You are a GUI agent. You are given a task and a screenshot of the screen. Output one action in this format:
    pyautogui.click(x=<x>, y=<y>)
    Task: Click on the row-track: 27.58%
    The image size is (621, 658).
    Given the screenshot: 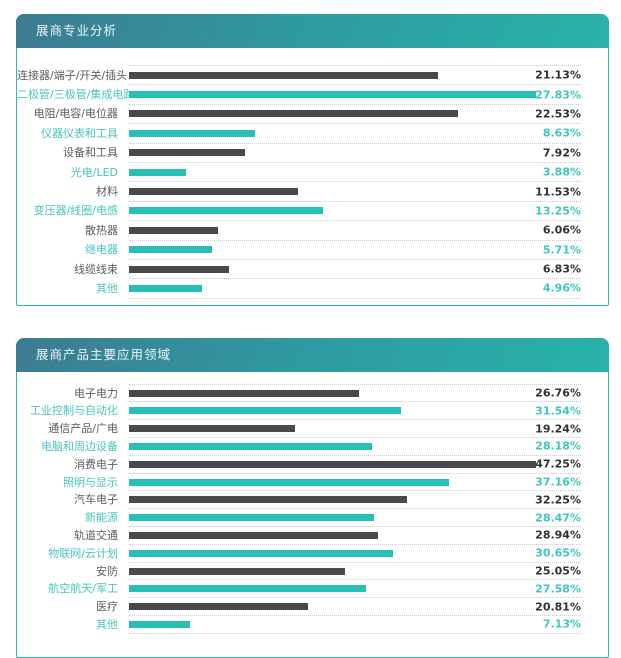 What is the action you would take?
    pyautogui.click(x=355, y=588)
    